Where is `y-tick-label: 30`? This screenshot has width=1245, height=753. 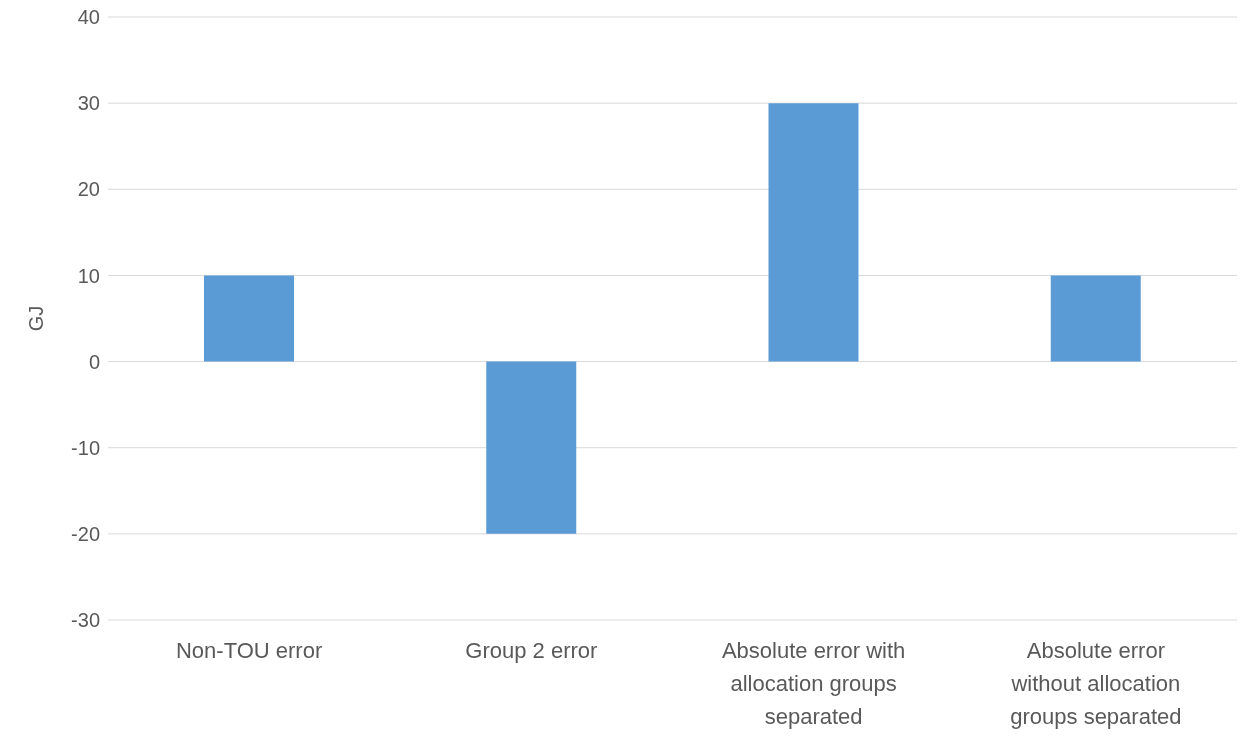
y-tick-label: 30 is located at coordinates (88, 103).